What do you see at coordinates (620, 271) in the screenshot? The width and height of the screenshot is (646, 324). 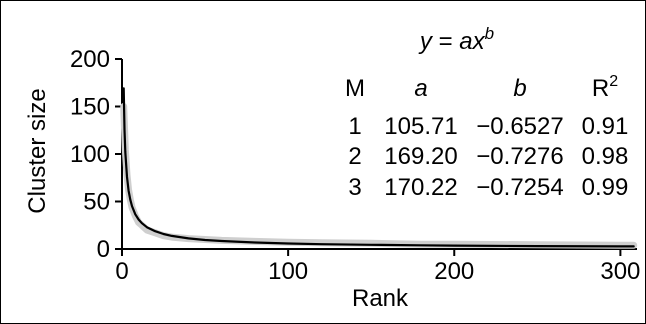 I see `x-tick-label: 300` at bounding box center [620, 271].